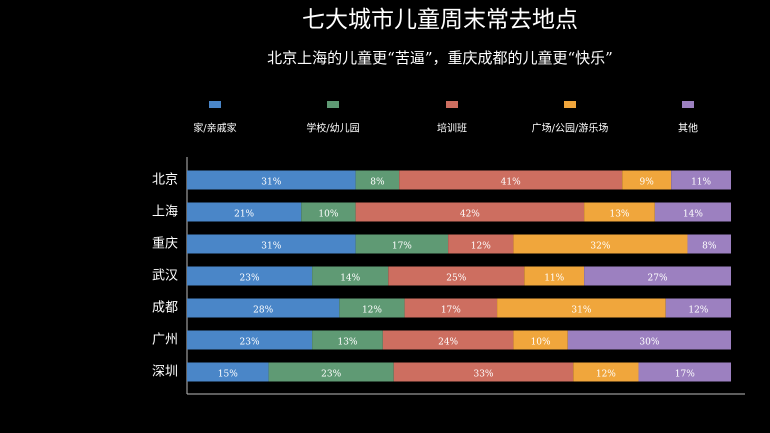  What do you see at coordinates (600, 247) in the screenshot?
I see `data-label: 32%` at bounding box center [600, 247].